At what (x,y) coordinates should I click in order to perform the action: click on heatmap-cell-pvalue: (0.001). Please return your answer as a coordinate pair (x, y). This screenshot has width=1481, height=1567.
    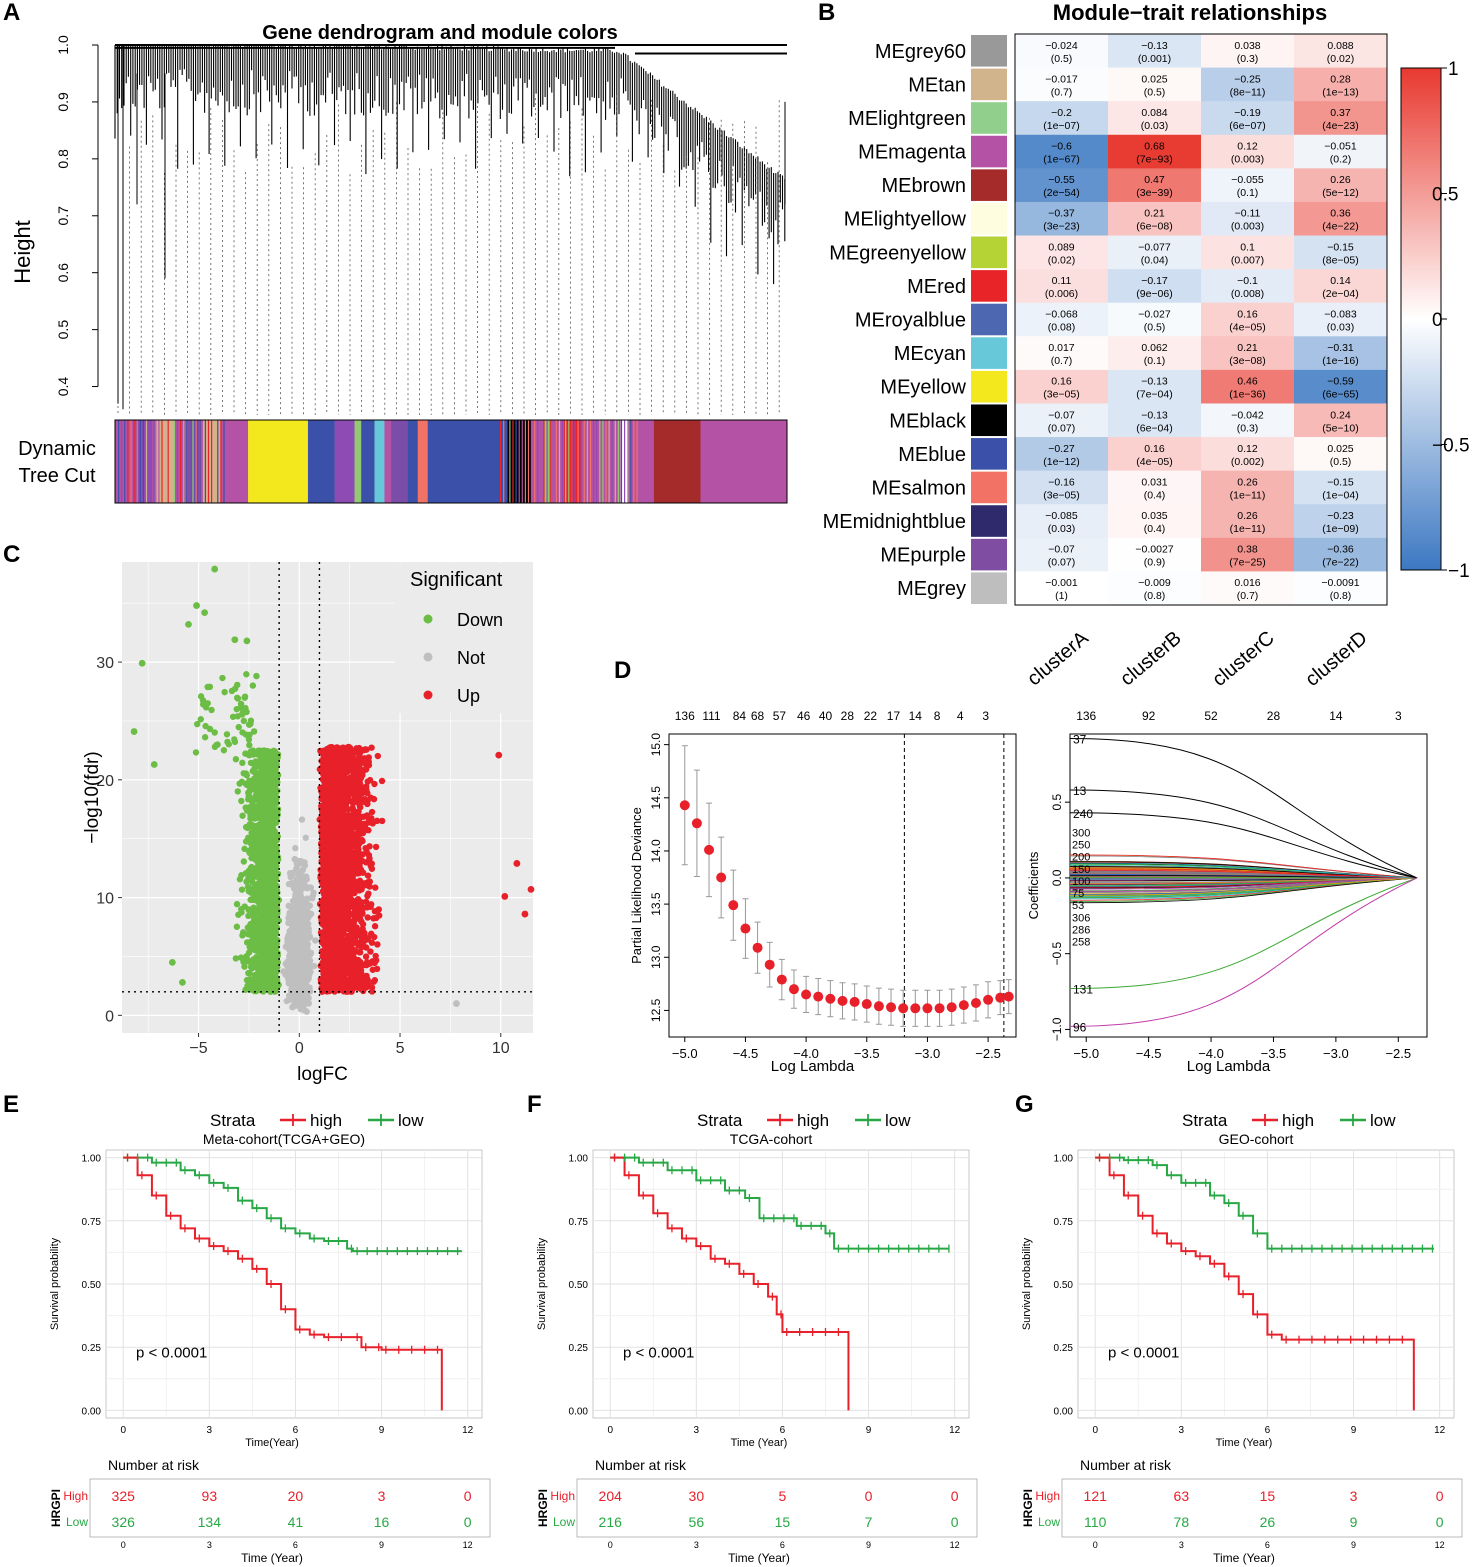
    Looking at the image, I should click on (1154, 59).